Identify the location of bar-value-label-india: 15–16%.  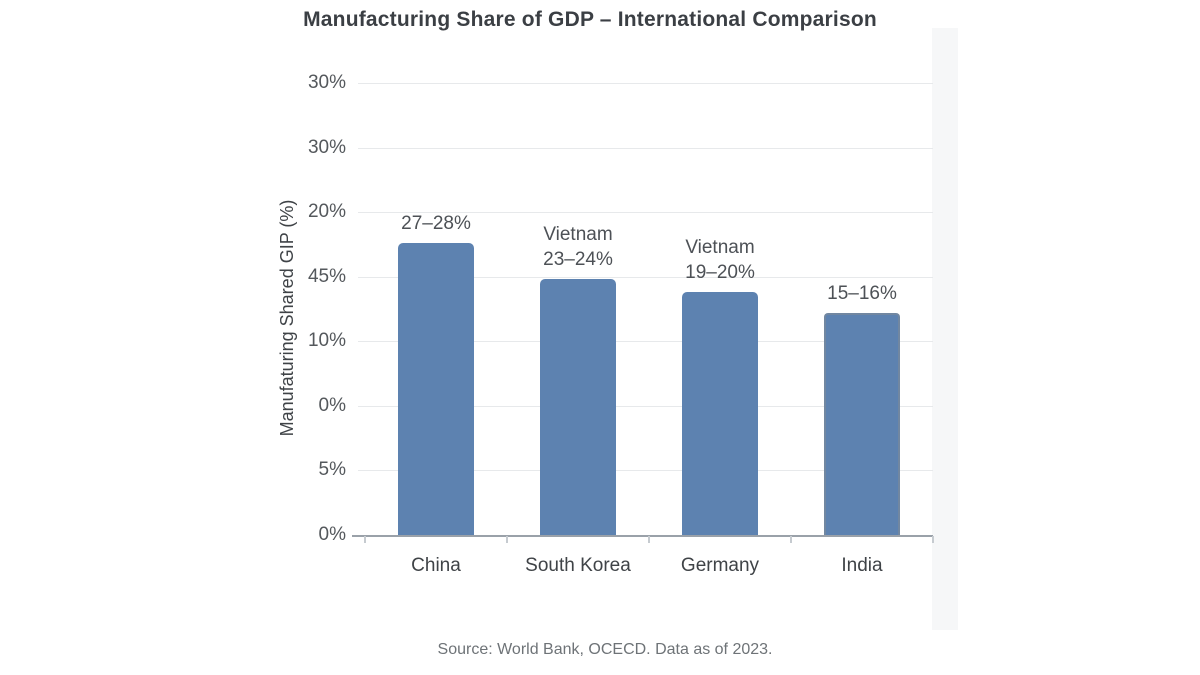
(862, 293).